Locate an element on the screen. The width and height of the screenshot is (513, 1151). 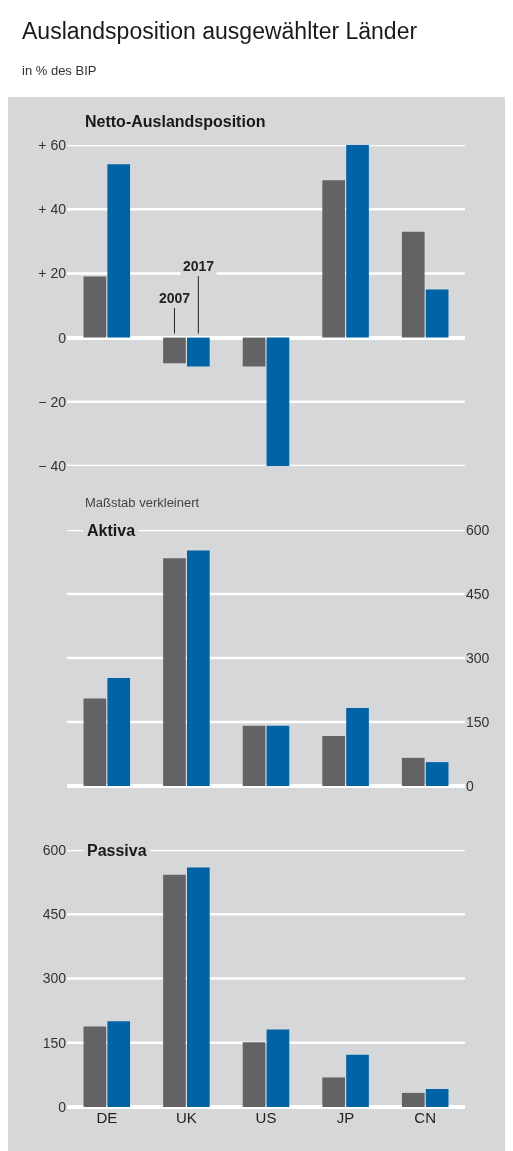
chart-title: Passiva is located at coordinates (117, 850).